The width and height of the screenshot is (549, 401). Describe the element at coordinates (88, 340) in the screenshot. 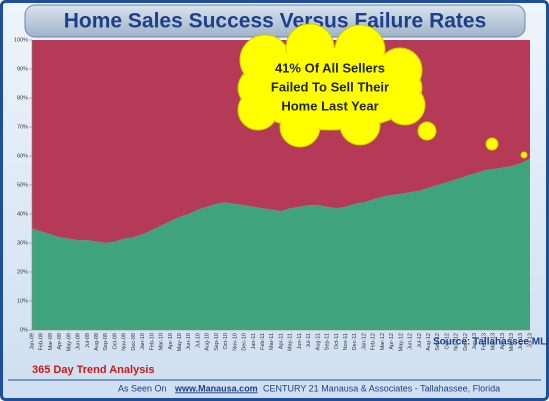

I see `x-tick-label: Jul-09` at that location.